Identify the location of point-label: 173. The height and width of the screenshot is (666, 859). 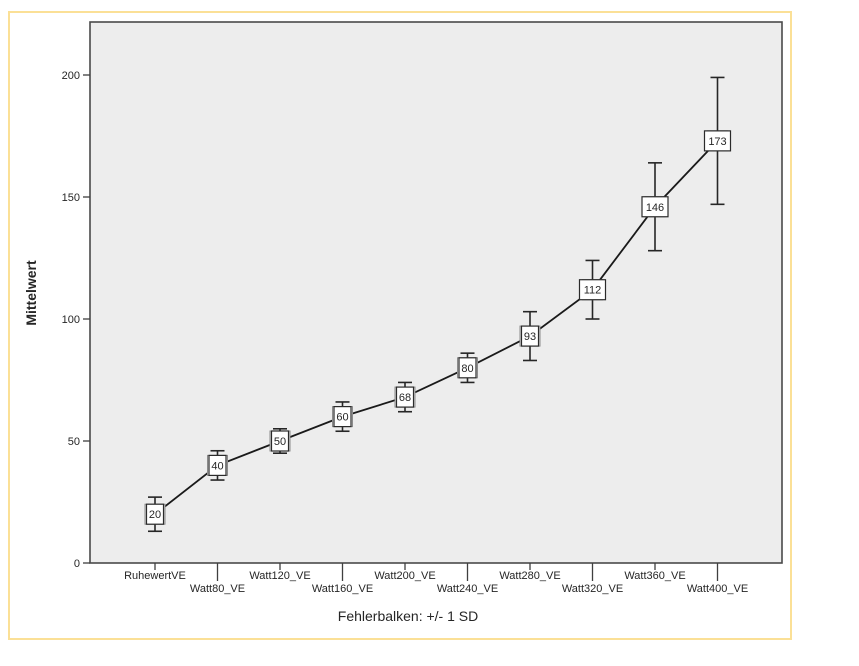
(717, 142).